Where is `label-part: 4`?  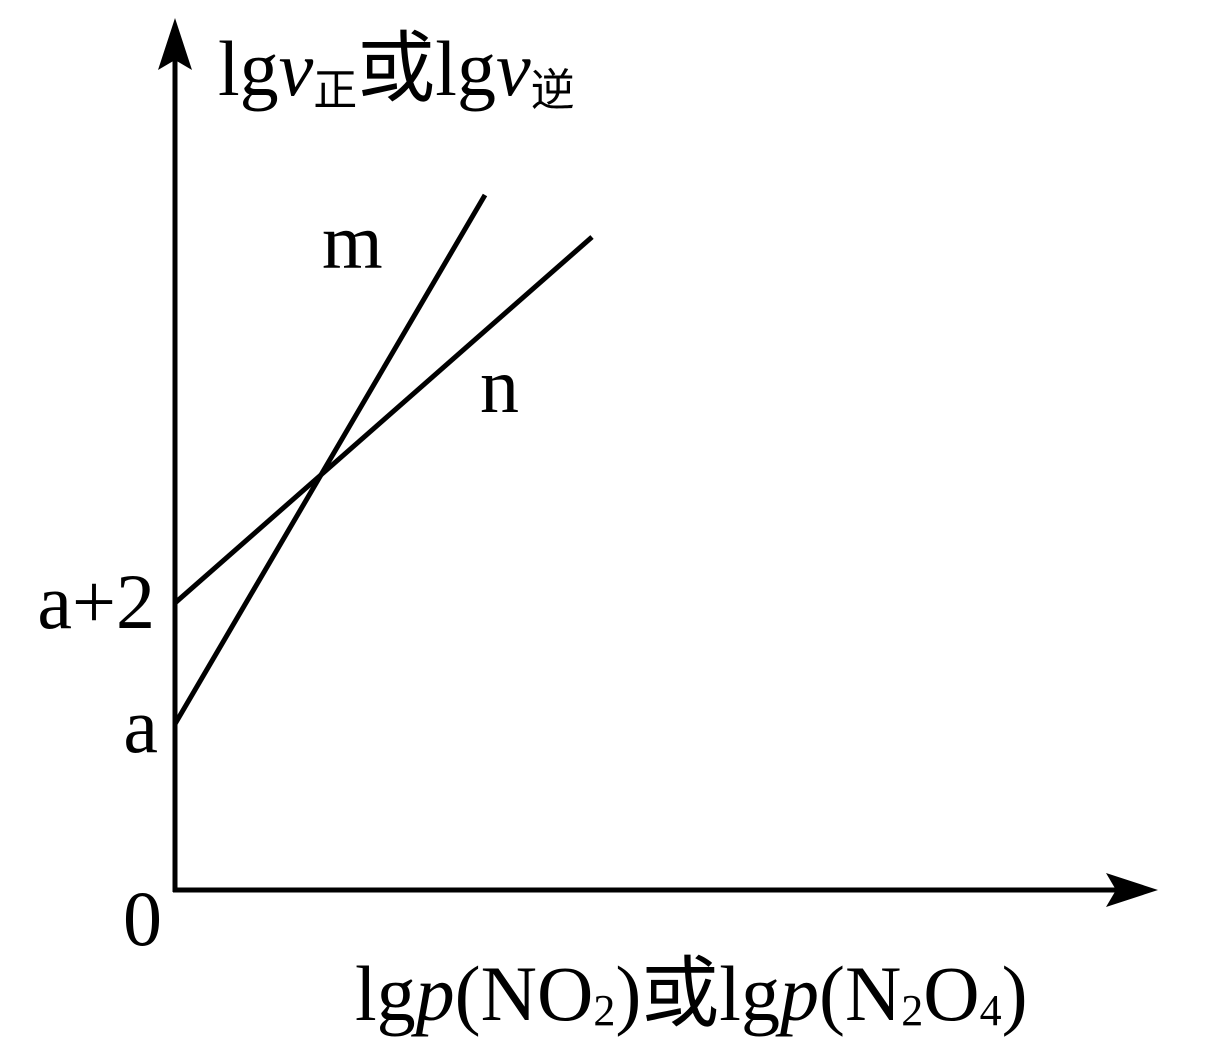 label-part: 4 is located at coordinates (991, 1010).